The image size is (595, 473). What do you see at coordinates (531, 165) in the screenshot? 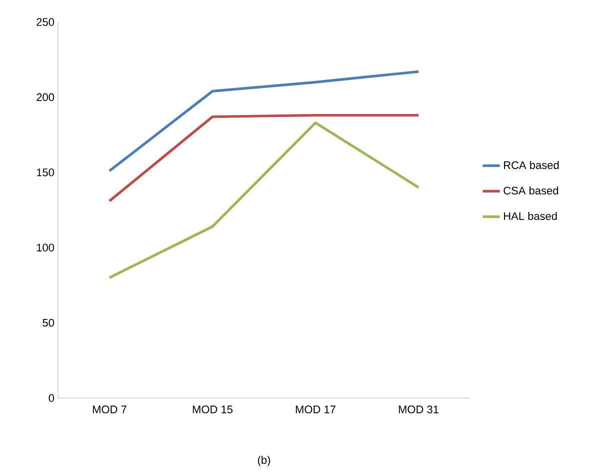
I see `legend-label: RCA based` at bounding box center [531, 165].